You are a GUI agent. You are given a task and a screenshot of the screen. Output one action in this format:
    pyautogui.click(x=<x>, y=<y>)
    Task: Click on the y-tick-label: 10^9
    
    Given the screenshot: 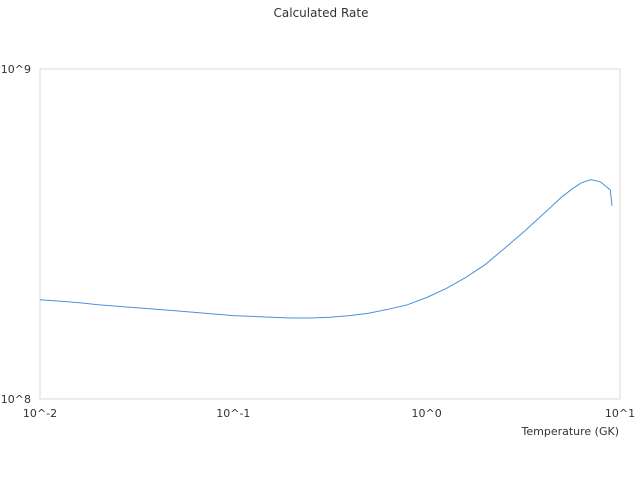 What is the action you would take?
    pyautogui.click(x=16, y=69)
    